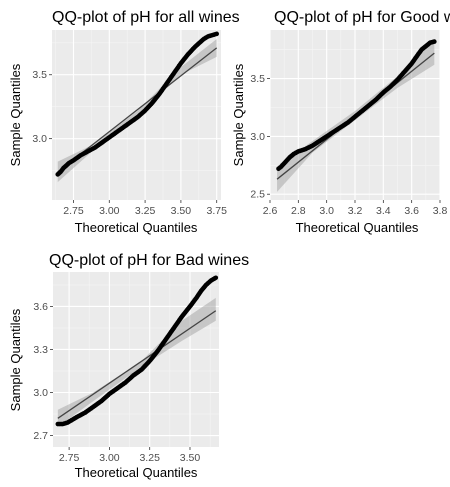 The height and width of the screenshot is (487, 450). I want to click on y-tick-label: 3.3, so click(40, 350).